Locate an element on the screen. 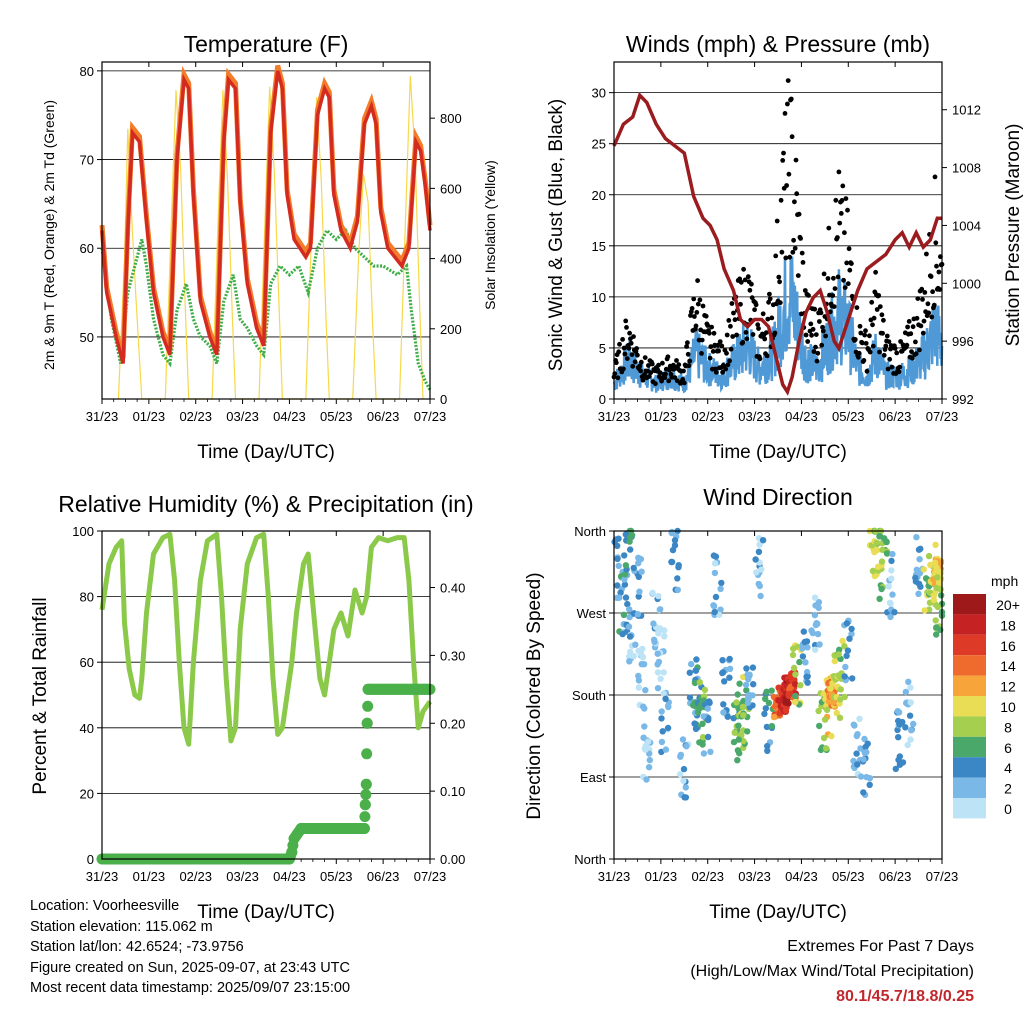  temperature-xlabel: Time (Day/UTC) is located at coordinates (266, 452).